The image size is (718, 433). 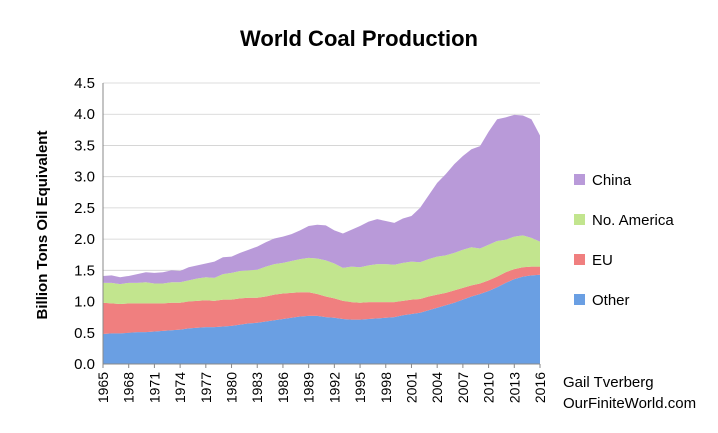 I want to click on legend-swatch-other, so click(x=579, y=299).